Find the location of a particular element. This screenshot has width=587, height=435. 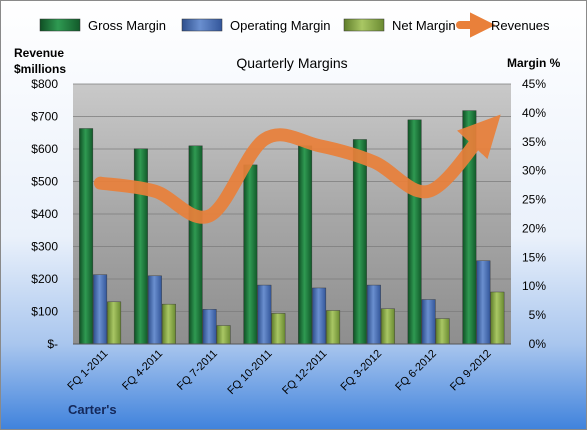

left-tick-label: $- is located at coordinates (52, 344).